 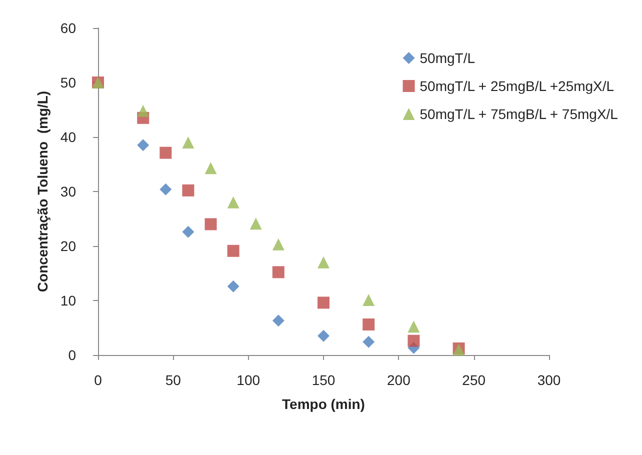 What do you see at coordinates (248, 380) in the screenshot?
I see `x-tick-label: 100` at bounding box center [248, 380].